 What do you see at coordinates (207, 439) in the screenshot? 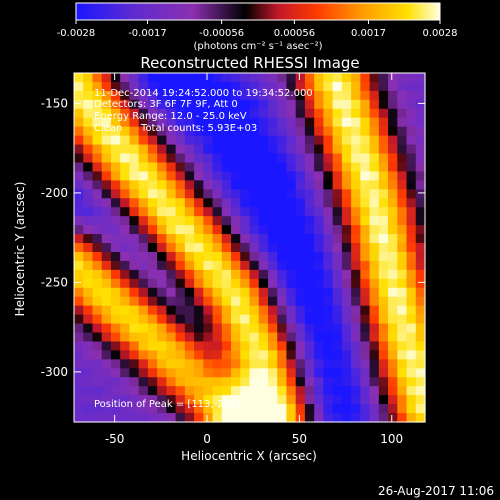
I see `x-tick-label: 0` at bounding box center [207, 439].